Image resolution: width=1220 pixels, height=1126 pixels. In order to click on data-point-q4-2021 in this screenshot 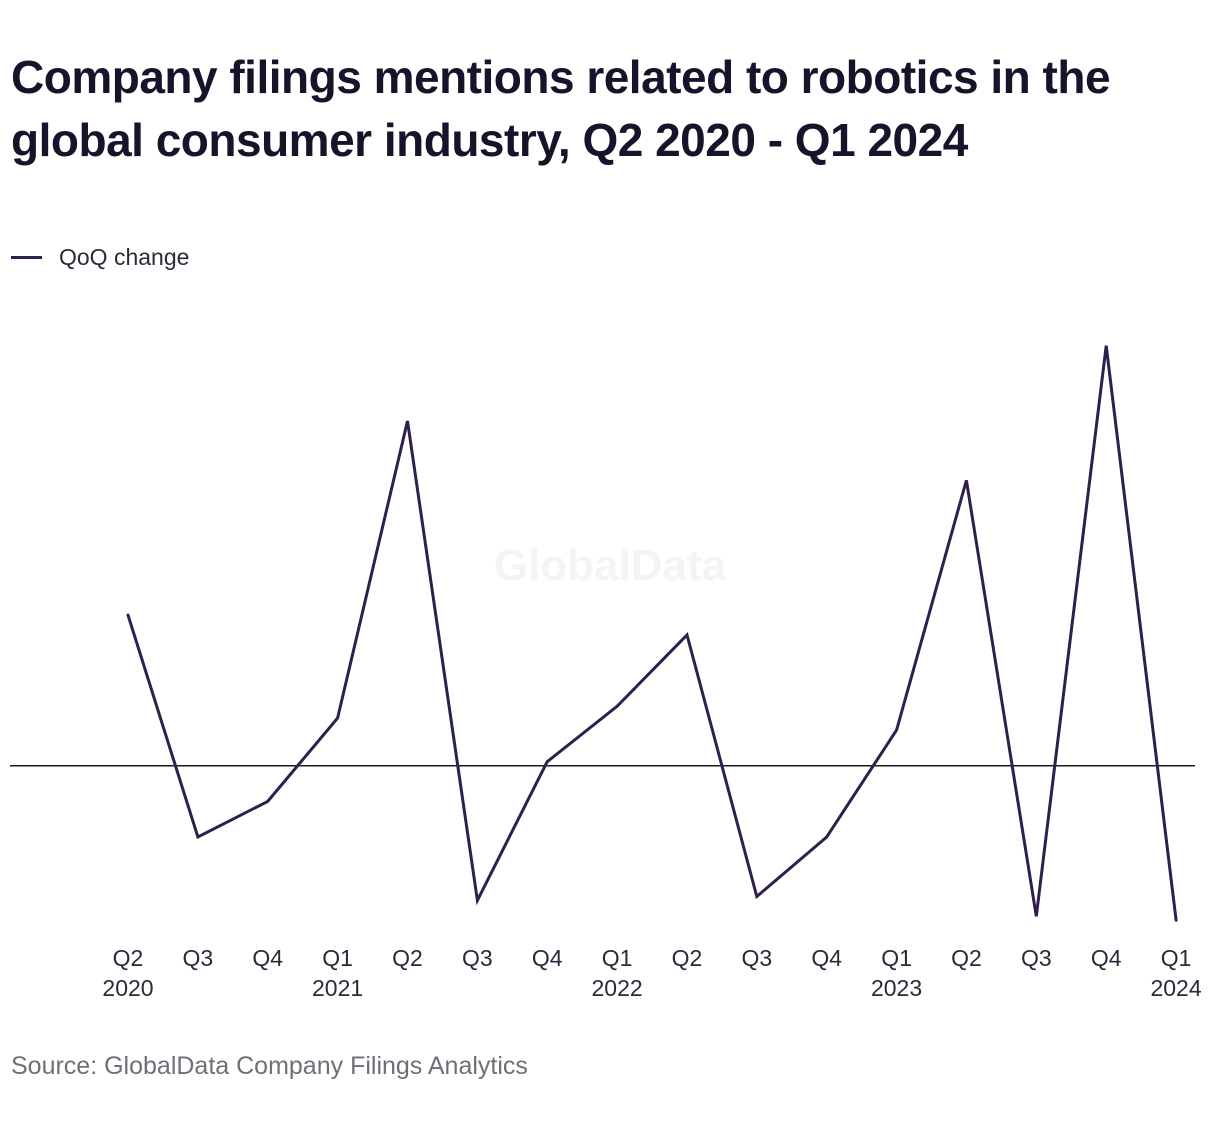, I will do `click(547, 762)`.